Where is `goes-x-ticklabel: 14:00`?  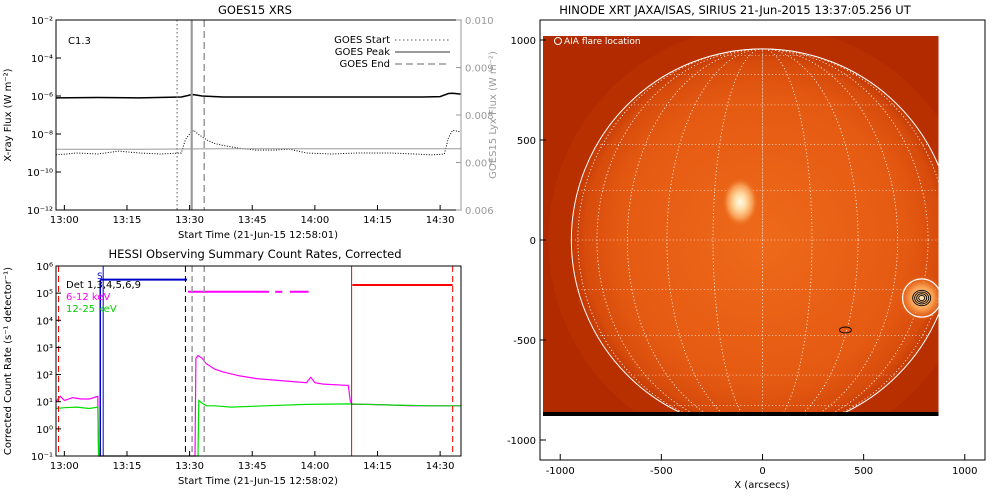
goes-x-ticklabel: 14:00 is located at coordinates (314, 220).